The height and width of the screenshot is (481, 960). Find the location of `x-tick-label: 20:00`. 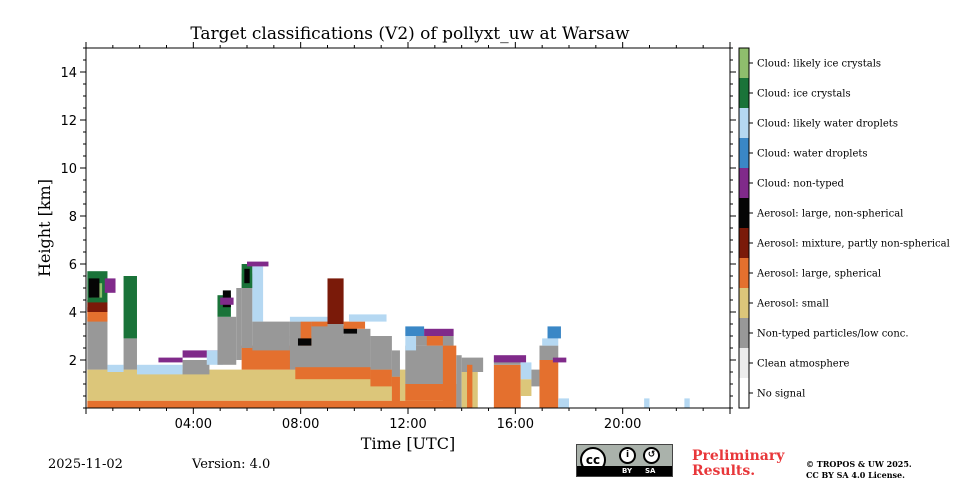

x-tick-label: 20:00 is located at coordinates (622, 424).